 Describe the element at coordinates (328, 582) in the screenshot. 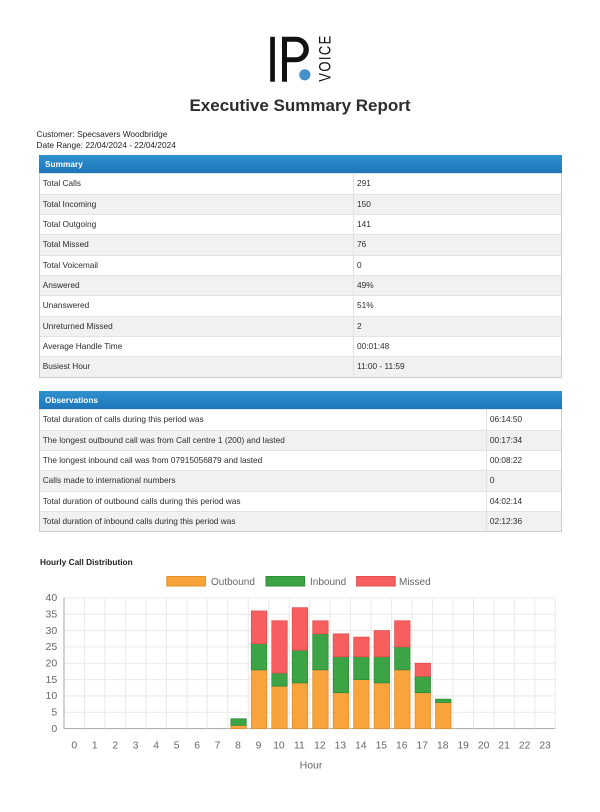

I see `svg-text: Inbound` at that location.